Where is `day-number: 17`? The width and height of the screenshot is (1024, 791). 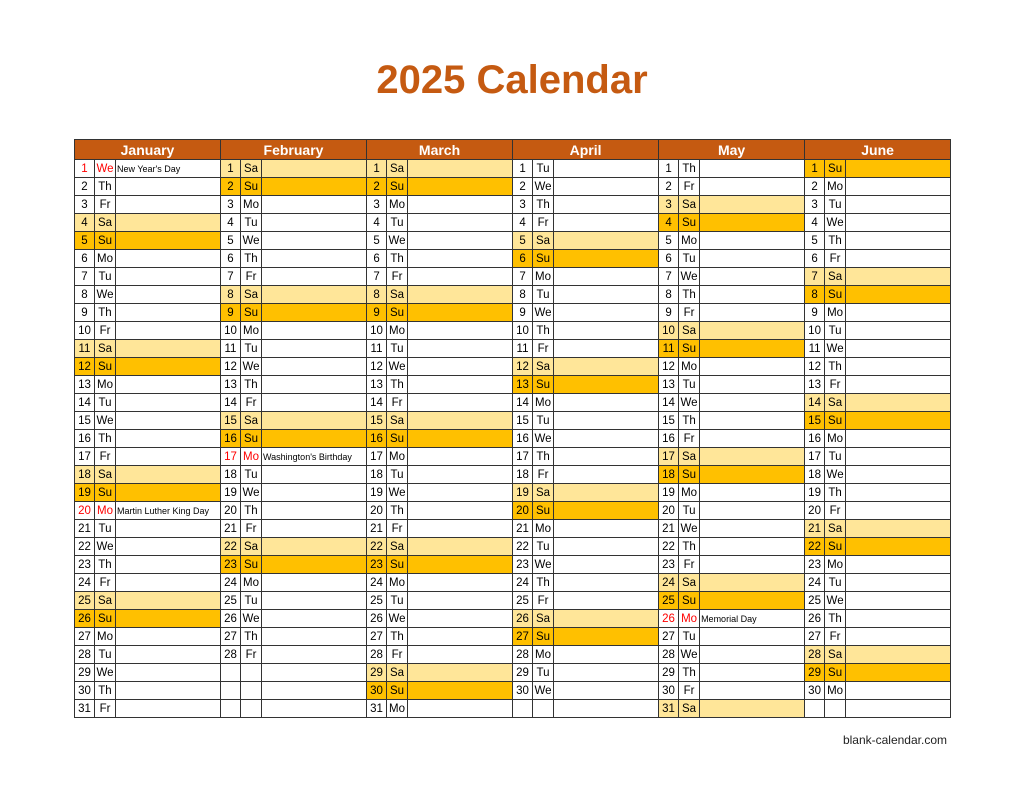
day-number: 17 is located at coordinates (815, 456).